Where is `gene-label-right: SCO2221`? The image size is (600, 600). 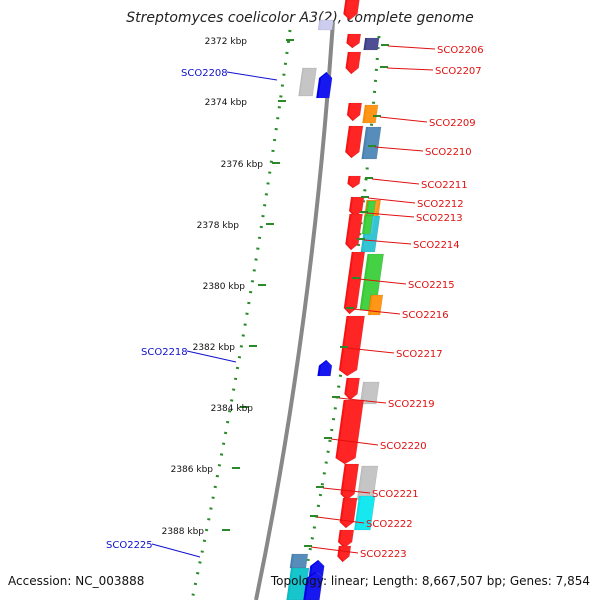 gene-label-right: SCO2221 is located at coordinates (395, 494).